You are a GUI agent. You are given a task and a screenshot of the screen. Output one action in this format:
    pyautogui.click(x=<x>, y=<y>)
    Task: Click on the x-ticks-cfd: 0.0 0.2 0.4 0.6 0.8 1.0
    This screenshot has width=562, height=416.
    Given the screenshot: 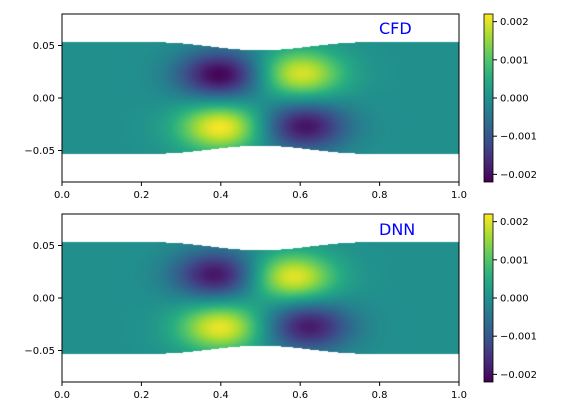 What is the action you would take?
    pyautogui.click(x=260, y=191)
    